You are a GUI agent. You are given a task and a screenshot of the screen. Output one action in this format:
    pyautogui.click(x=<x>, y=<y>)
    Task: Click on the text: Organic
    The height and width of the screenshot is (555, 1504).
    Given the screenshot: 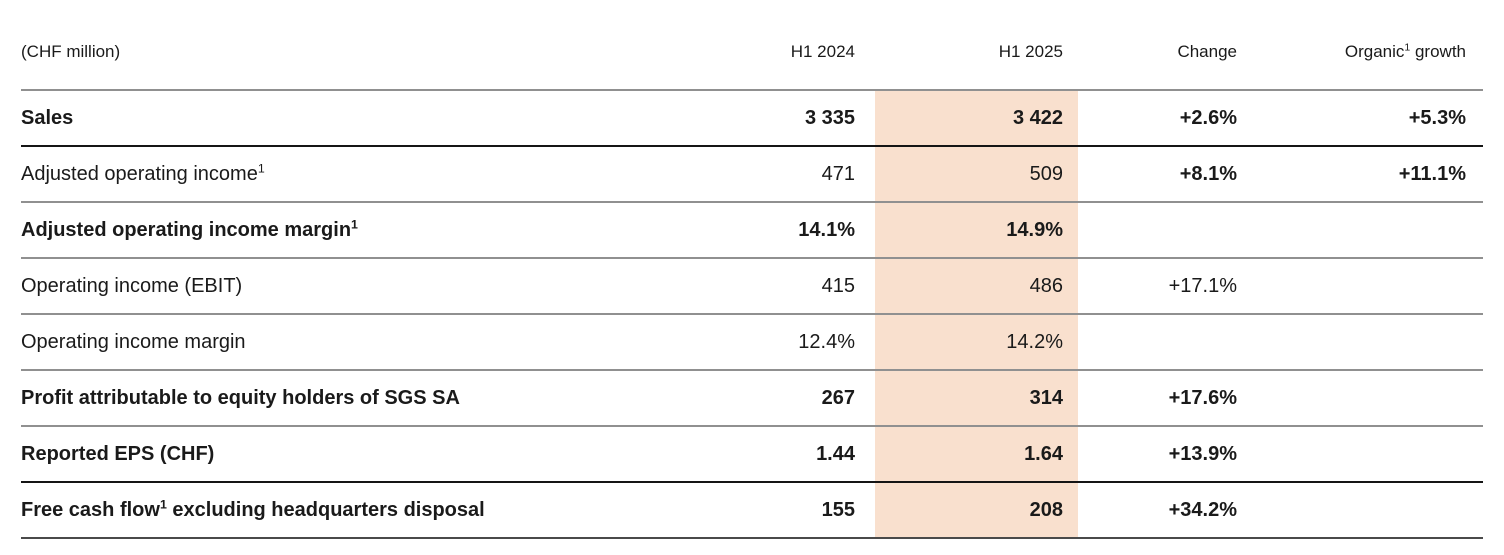 What is the action you would take?
    pyautogui.click(x=1374, y=51)
    